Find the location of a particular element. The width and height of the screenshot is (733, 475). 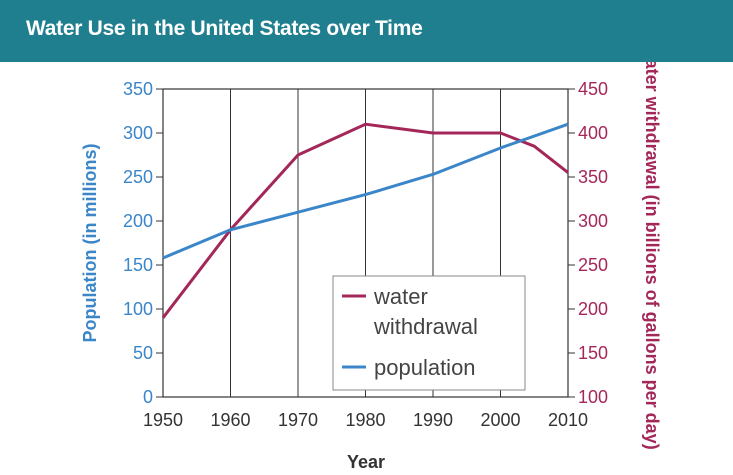

chart-header: Water Use in the United States over Time is located at coordinates (366, 31).